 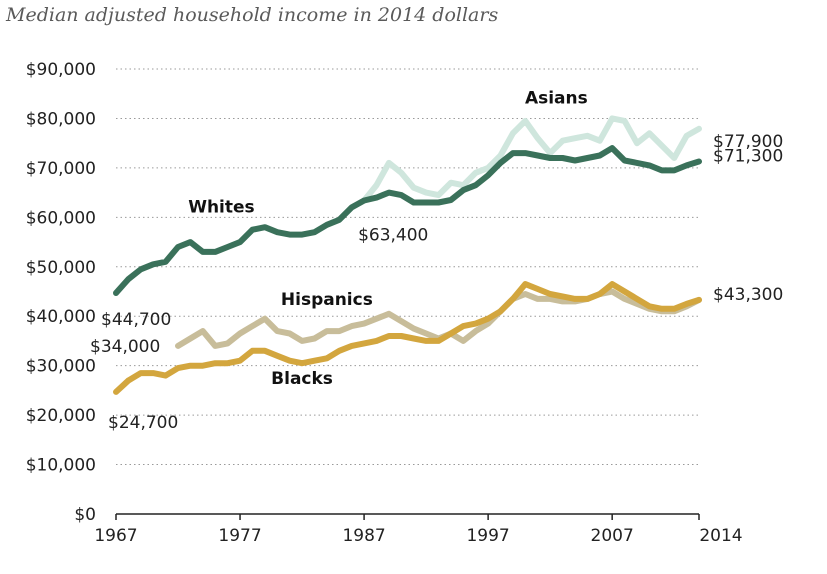 What do you see at coordinates (125, 347) in the screenshot?
I see `value-annotation: $34,000` at bounding box center [125, 347].